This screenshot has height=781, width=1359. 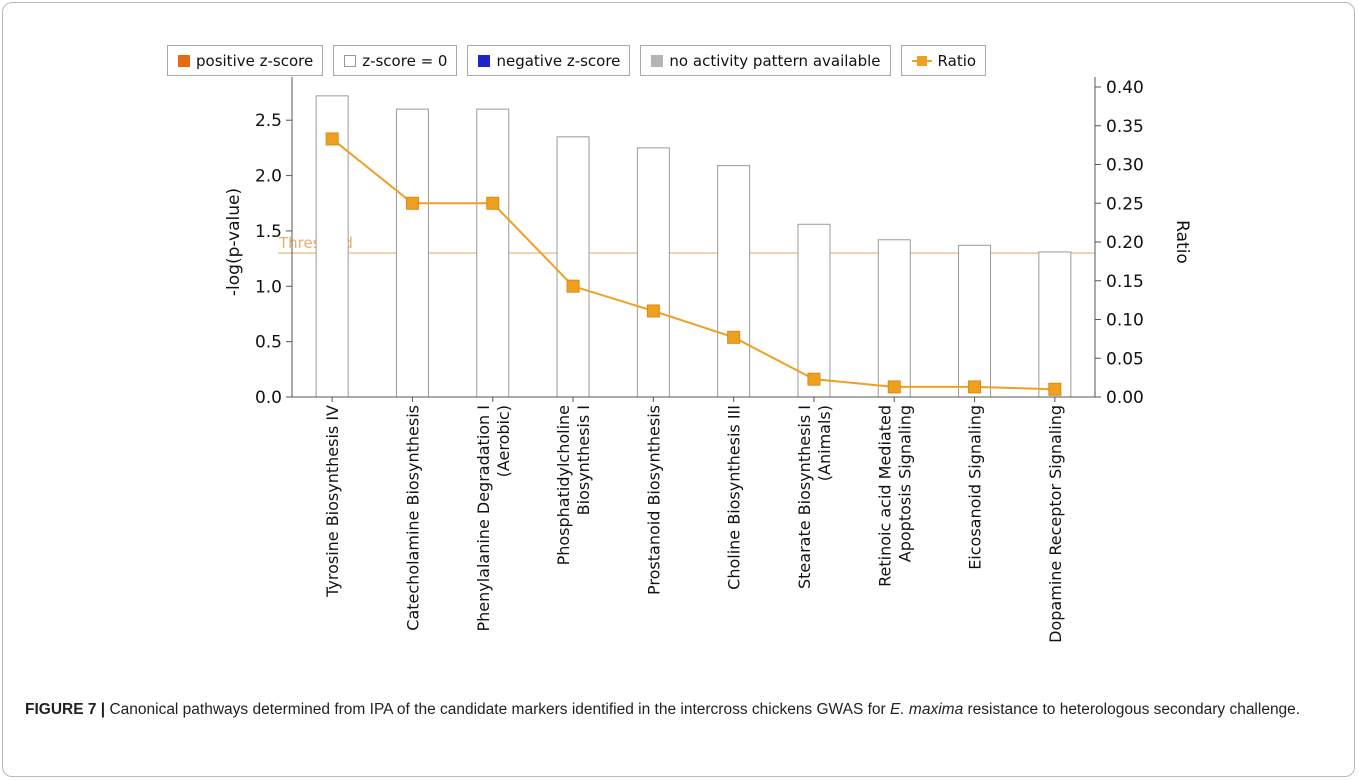 What do you see at coordinates (255, 60) in the screenshot?
I see `legend-label: positive z-score` at bounding box center [255, 60].